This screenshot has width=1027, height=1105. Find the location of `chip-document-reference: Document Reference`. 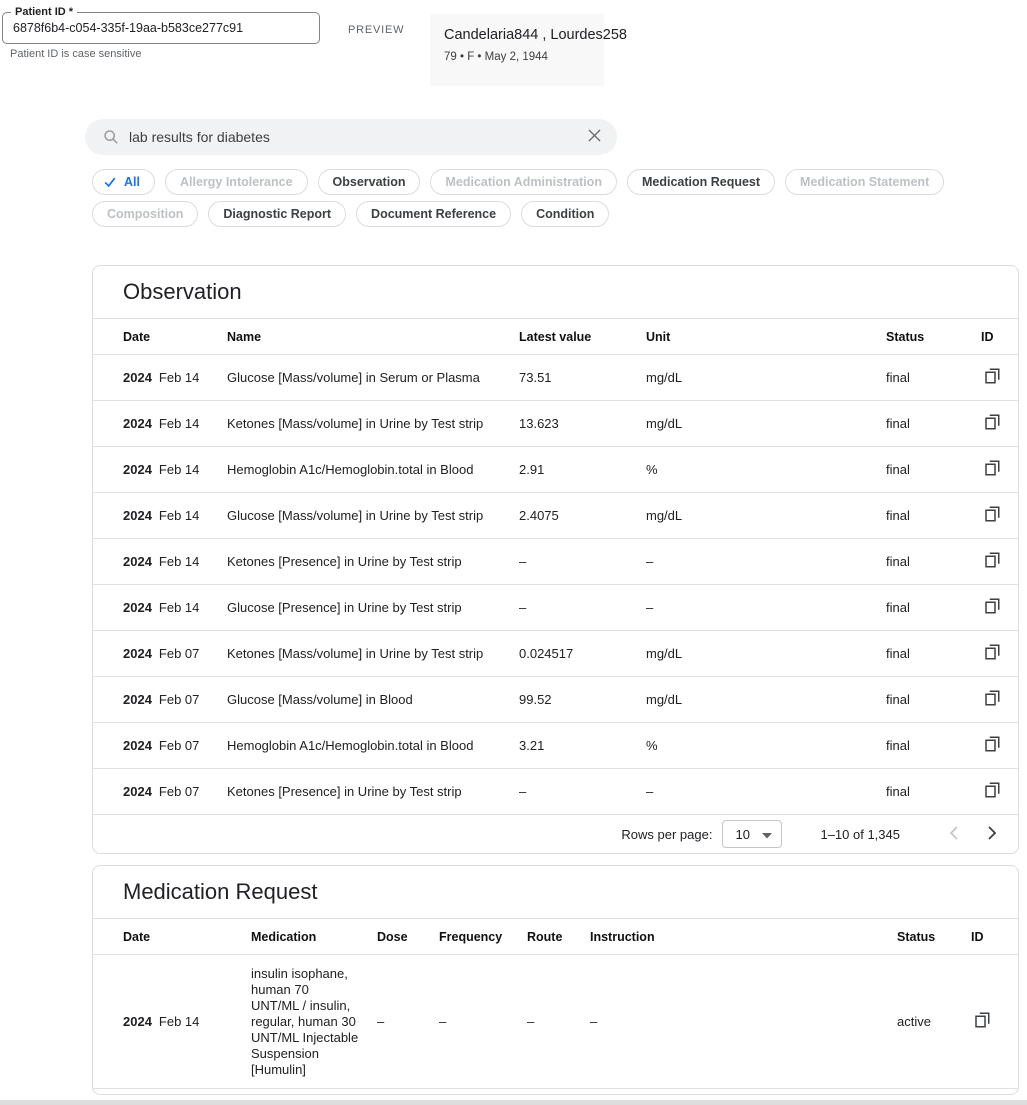

chip-document-reference: Document Reference is located at coordinates (434, 214).